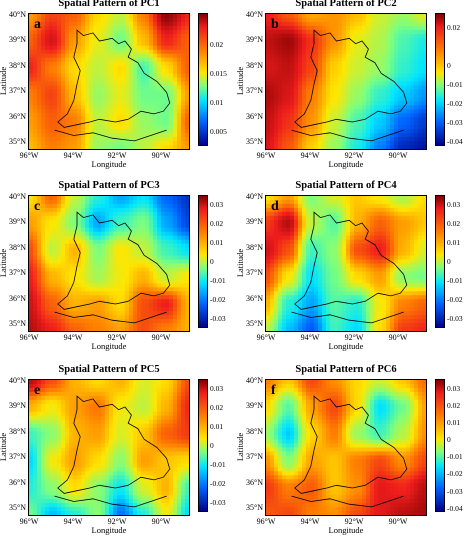  Describe the element at coordinates (4, 262) in the screenshot. I see `y-axis-label: Latitude` at that location.